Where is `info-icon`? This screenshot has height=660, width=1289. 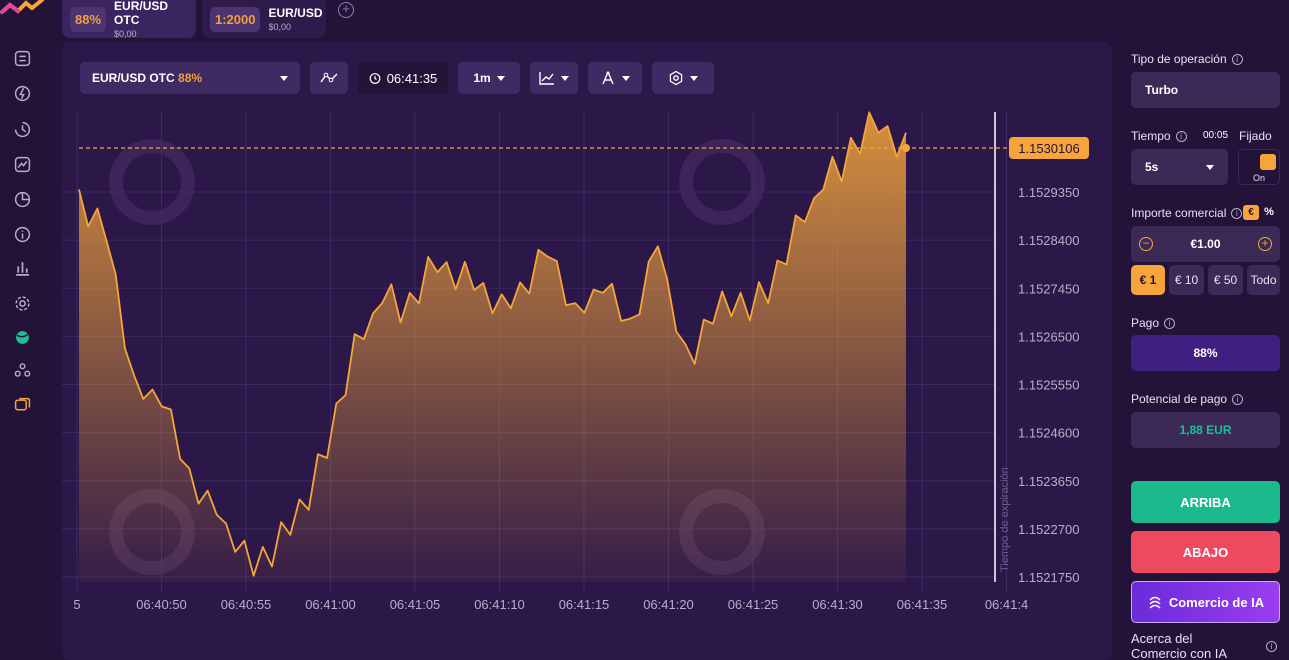 info-icon is located at coordinates (22, 234).